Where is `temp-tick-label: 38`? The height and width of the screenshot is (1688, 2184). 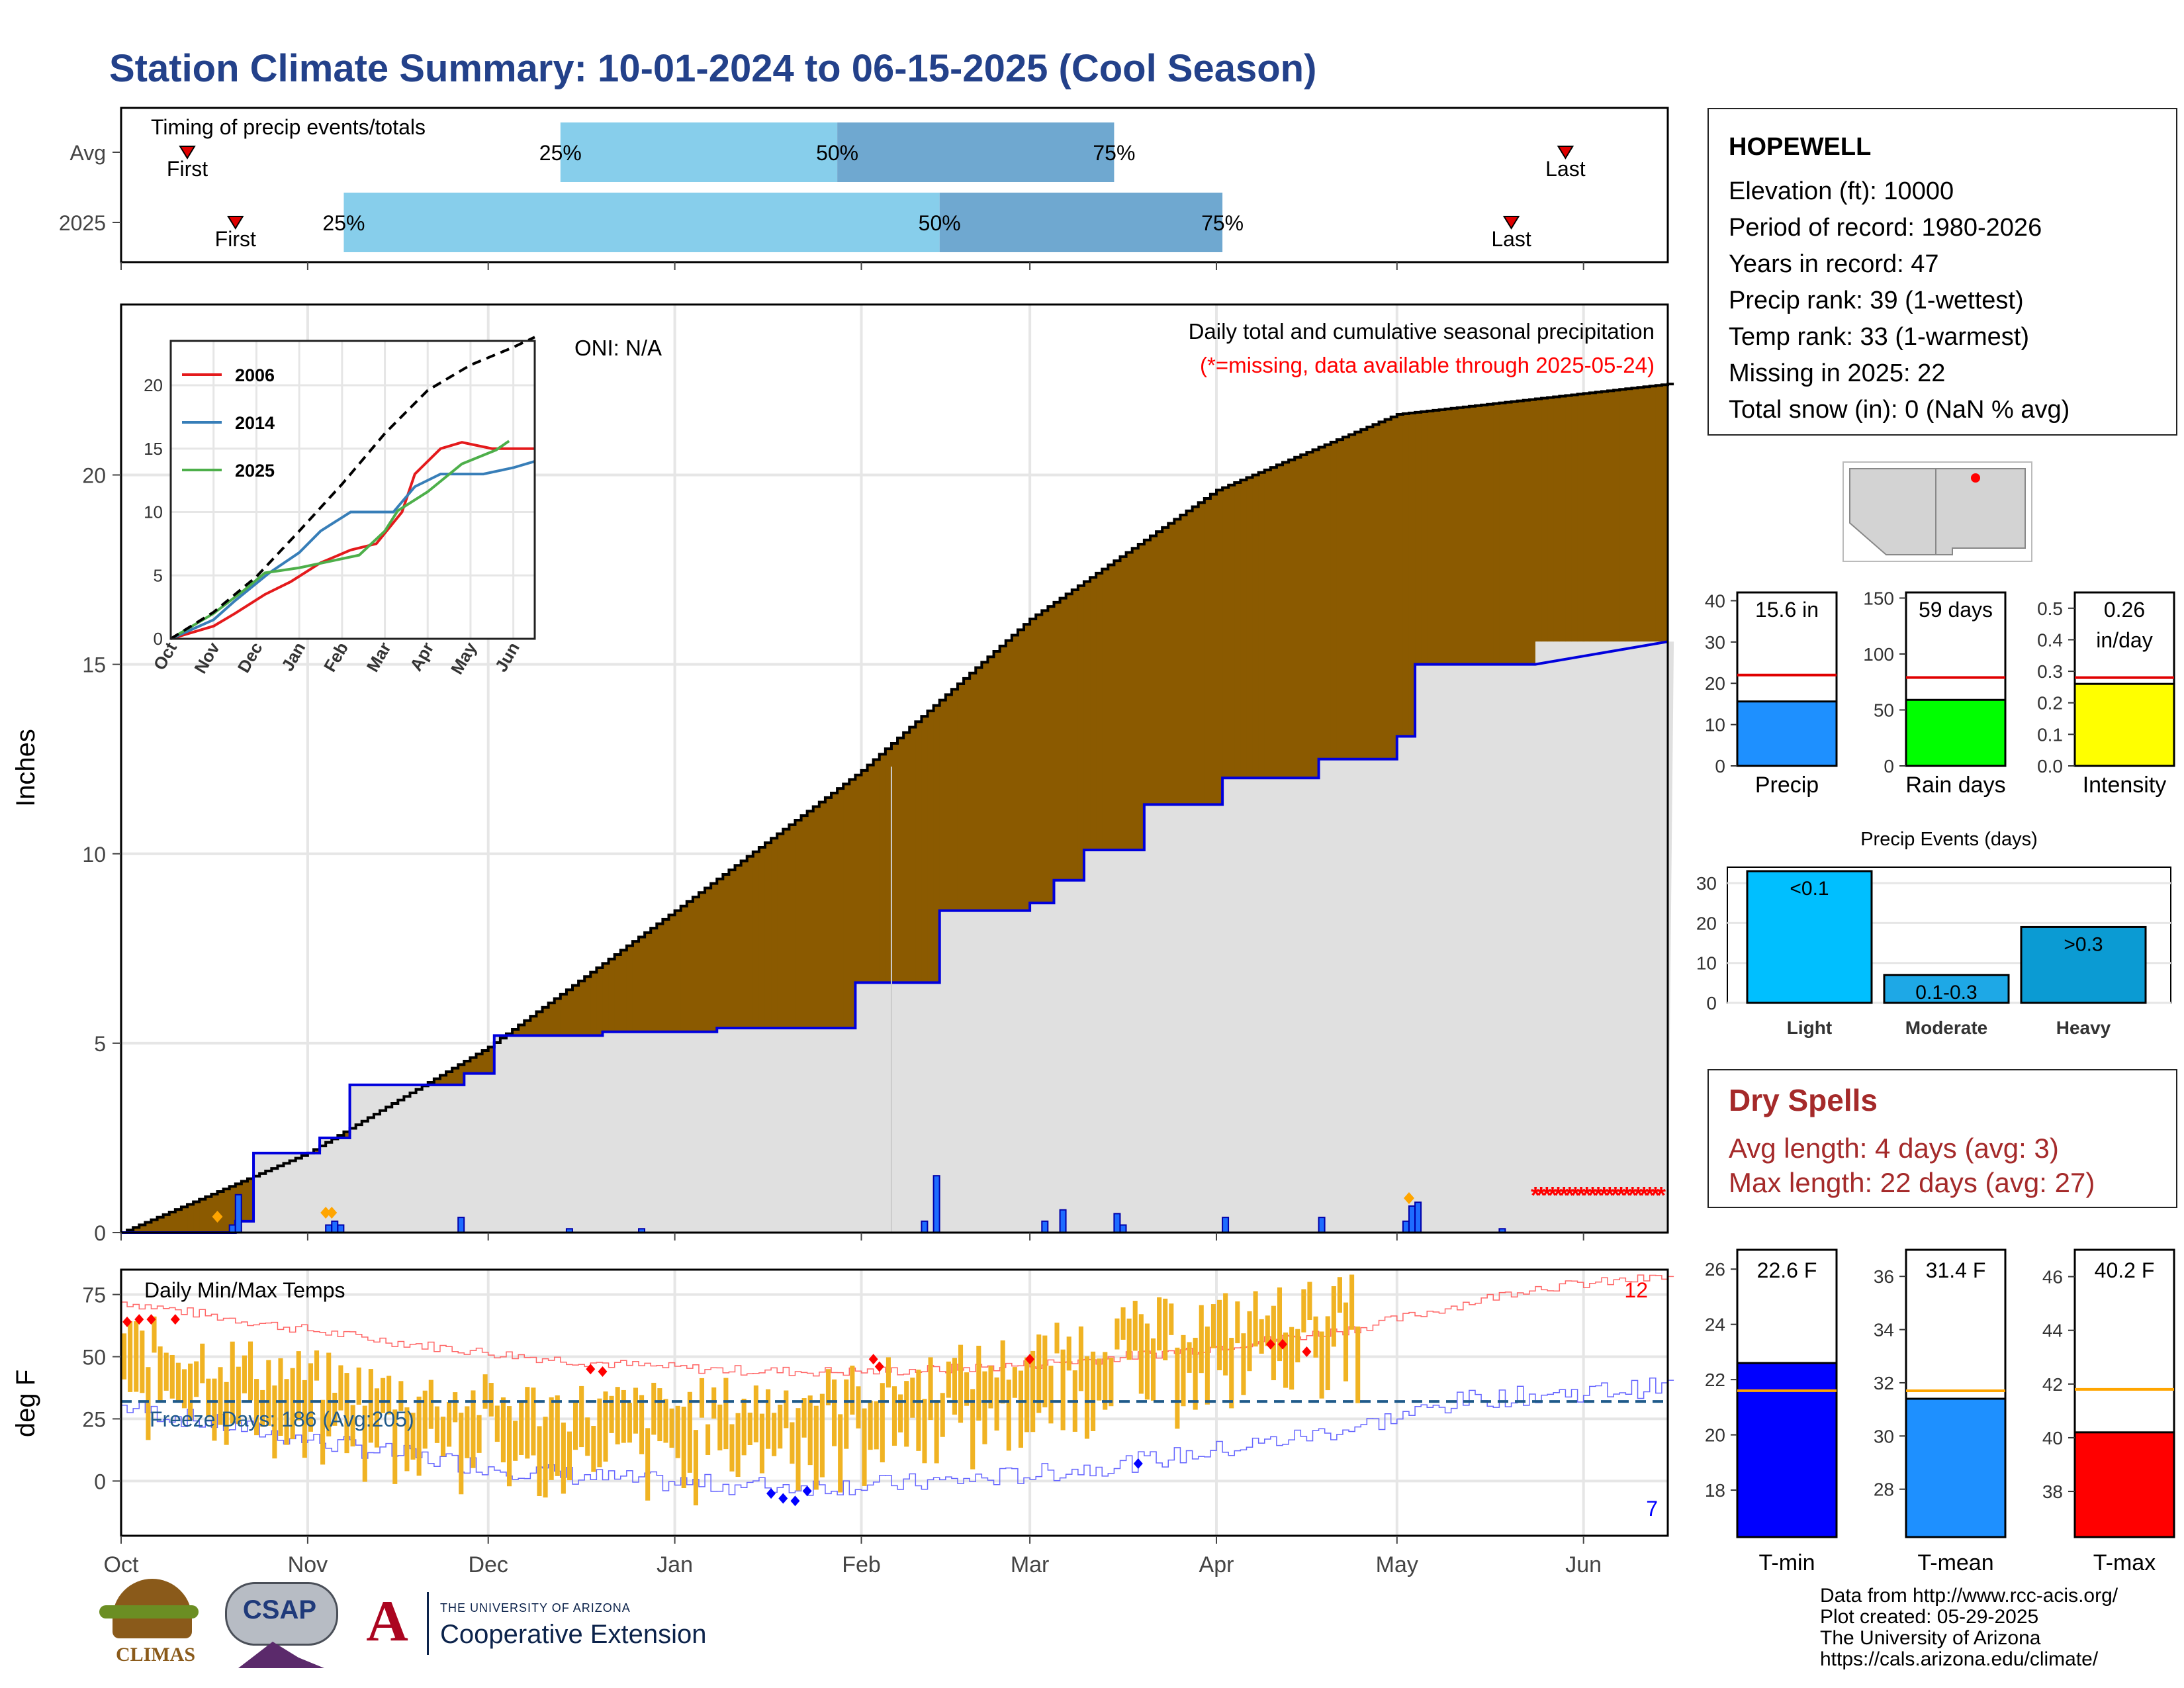
temp-tick-label: 38 is located at coordinates (2052, 1491).